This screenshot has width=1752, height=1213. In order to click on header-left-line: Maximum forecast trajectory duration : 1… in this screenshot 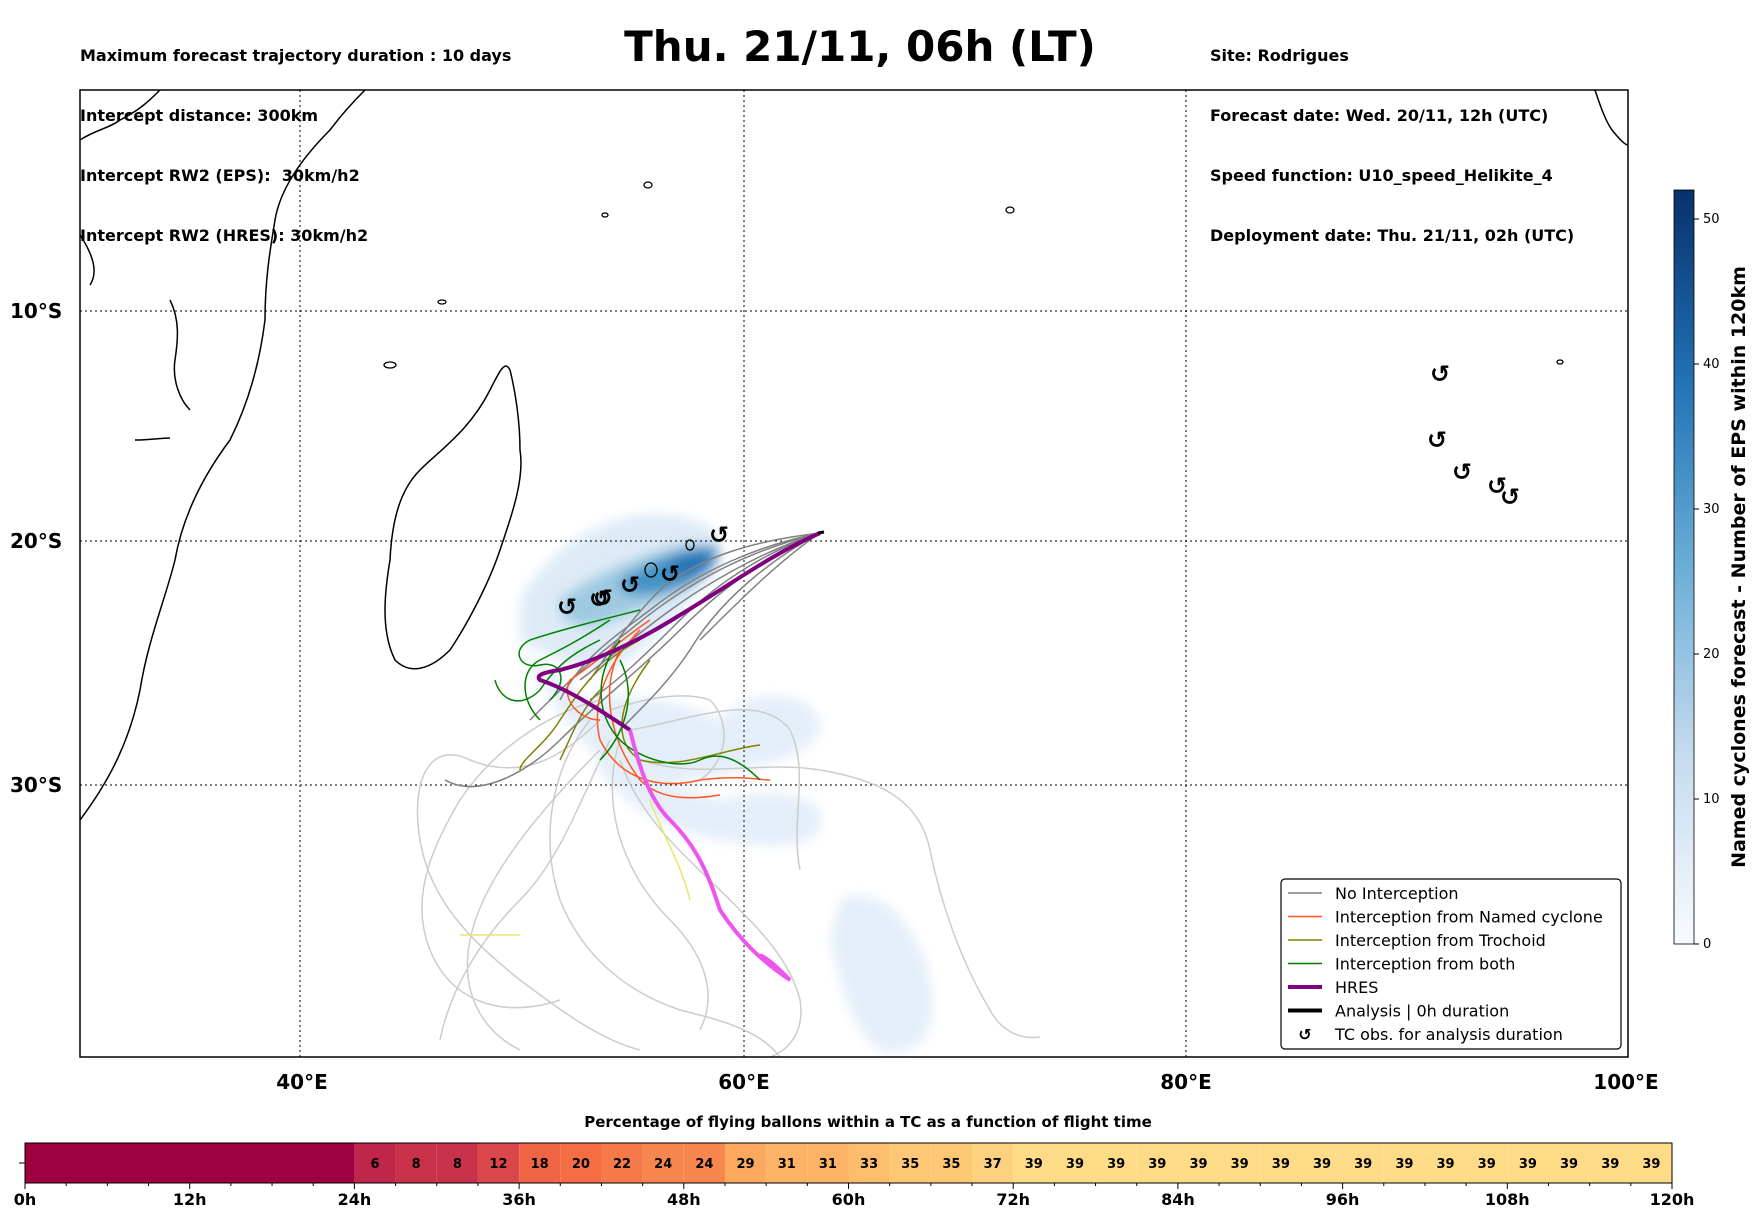, I will do `click(296, 55)`.